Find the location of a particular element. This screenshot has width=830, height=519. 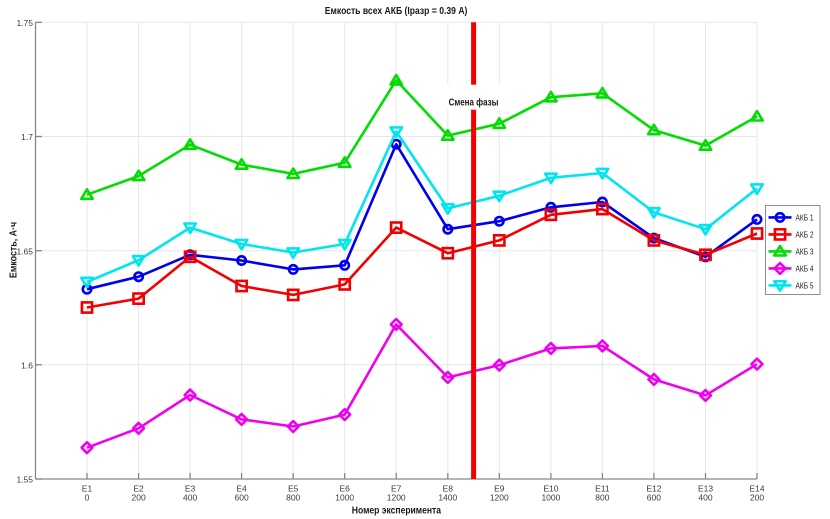

svg-text: 1.65 is located at coordinates (24, 251).